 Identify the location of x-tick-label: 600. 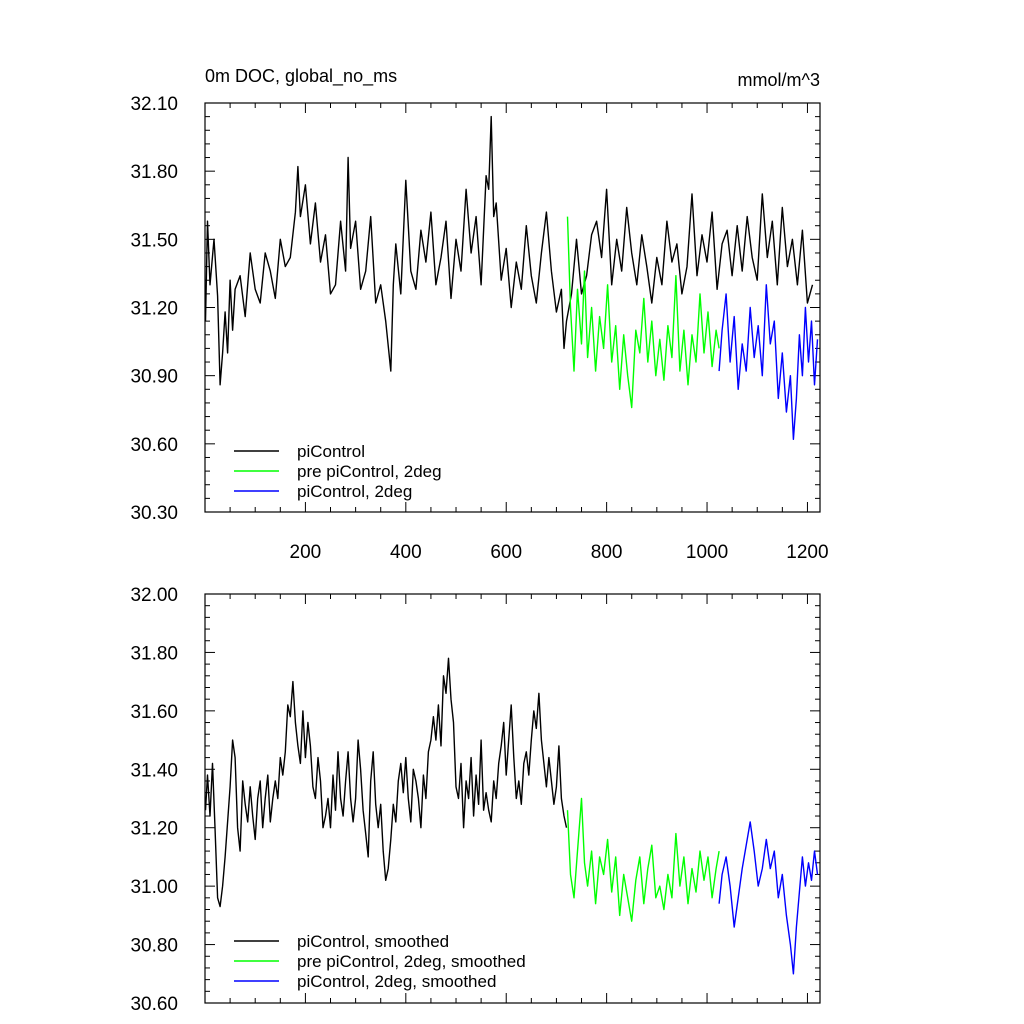
(506, 552).